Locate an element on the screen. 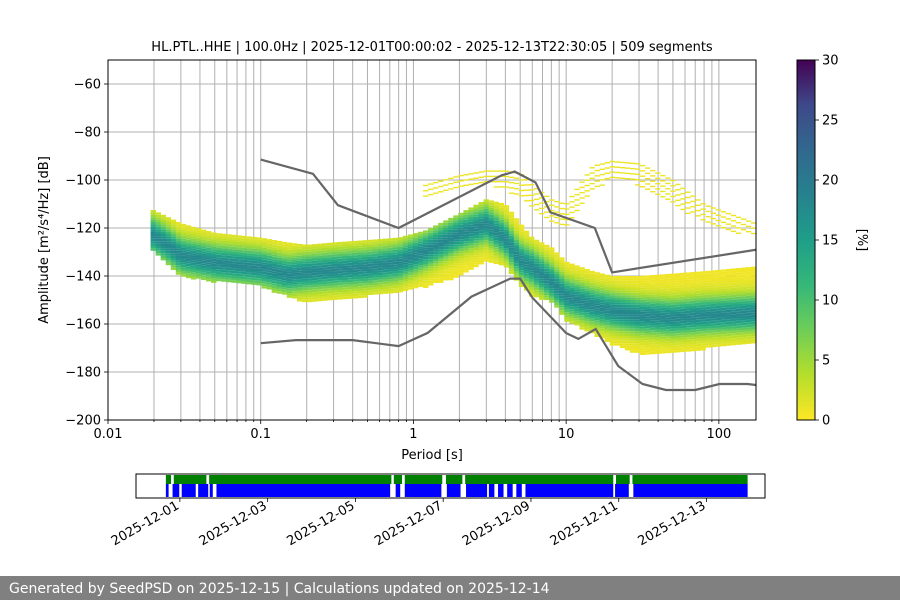 The height and width of the screenshot is (600, 900). x-tick-label: 0.1 is located at coordinates (260, 434).